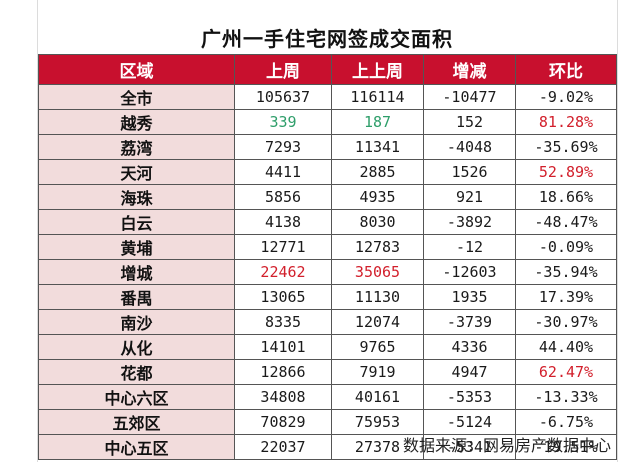 Image resolution: width=641 pixels, height=462 pixels. I want to click on cell-last-week: 12771, so click(283, 247).